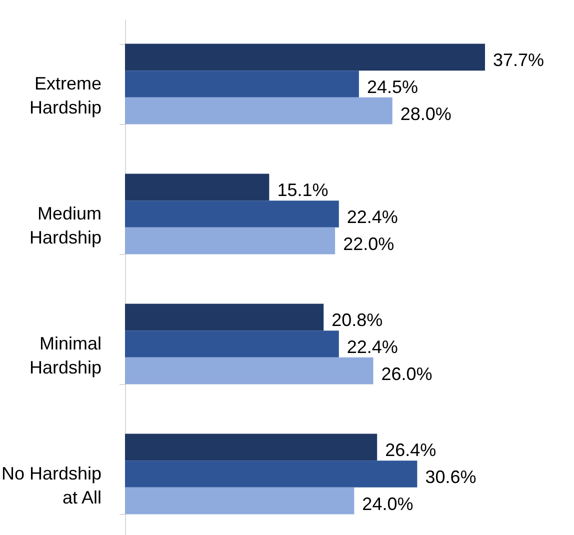  I want to click on data-label: 26.0%, so click(406, 374).